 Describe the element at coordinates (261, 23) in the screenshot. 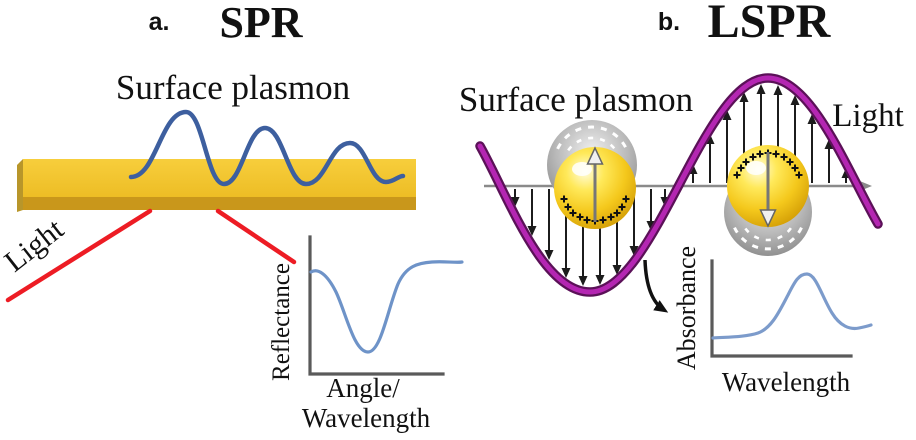

I see `panel-a-title: SPR` at that location.